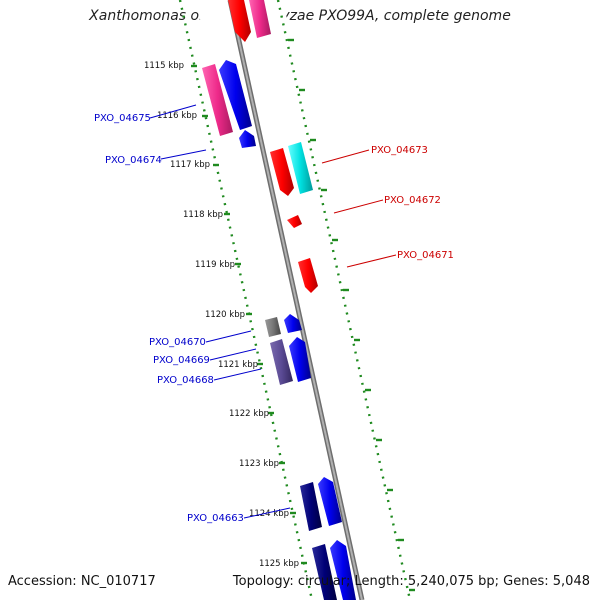 This screenshot has height=600, width=600. Describe the element at coordinates (399, 150) in the screenshot. I see `gene-label-pxo-04673: PXO_04673` at that location.